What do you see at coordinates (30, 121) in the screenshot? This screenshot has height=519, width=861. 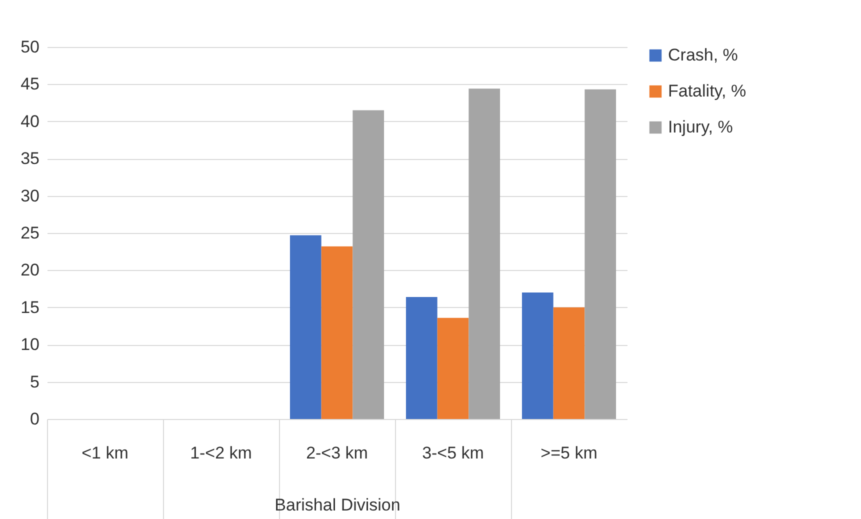 I see `y-tick-label: 40` at bounding box center [30, 121].